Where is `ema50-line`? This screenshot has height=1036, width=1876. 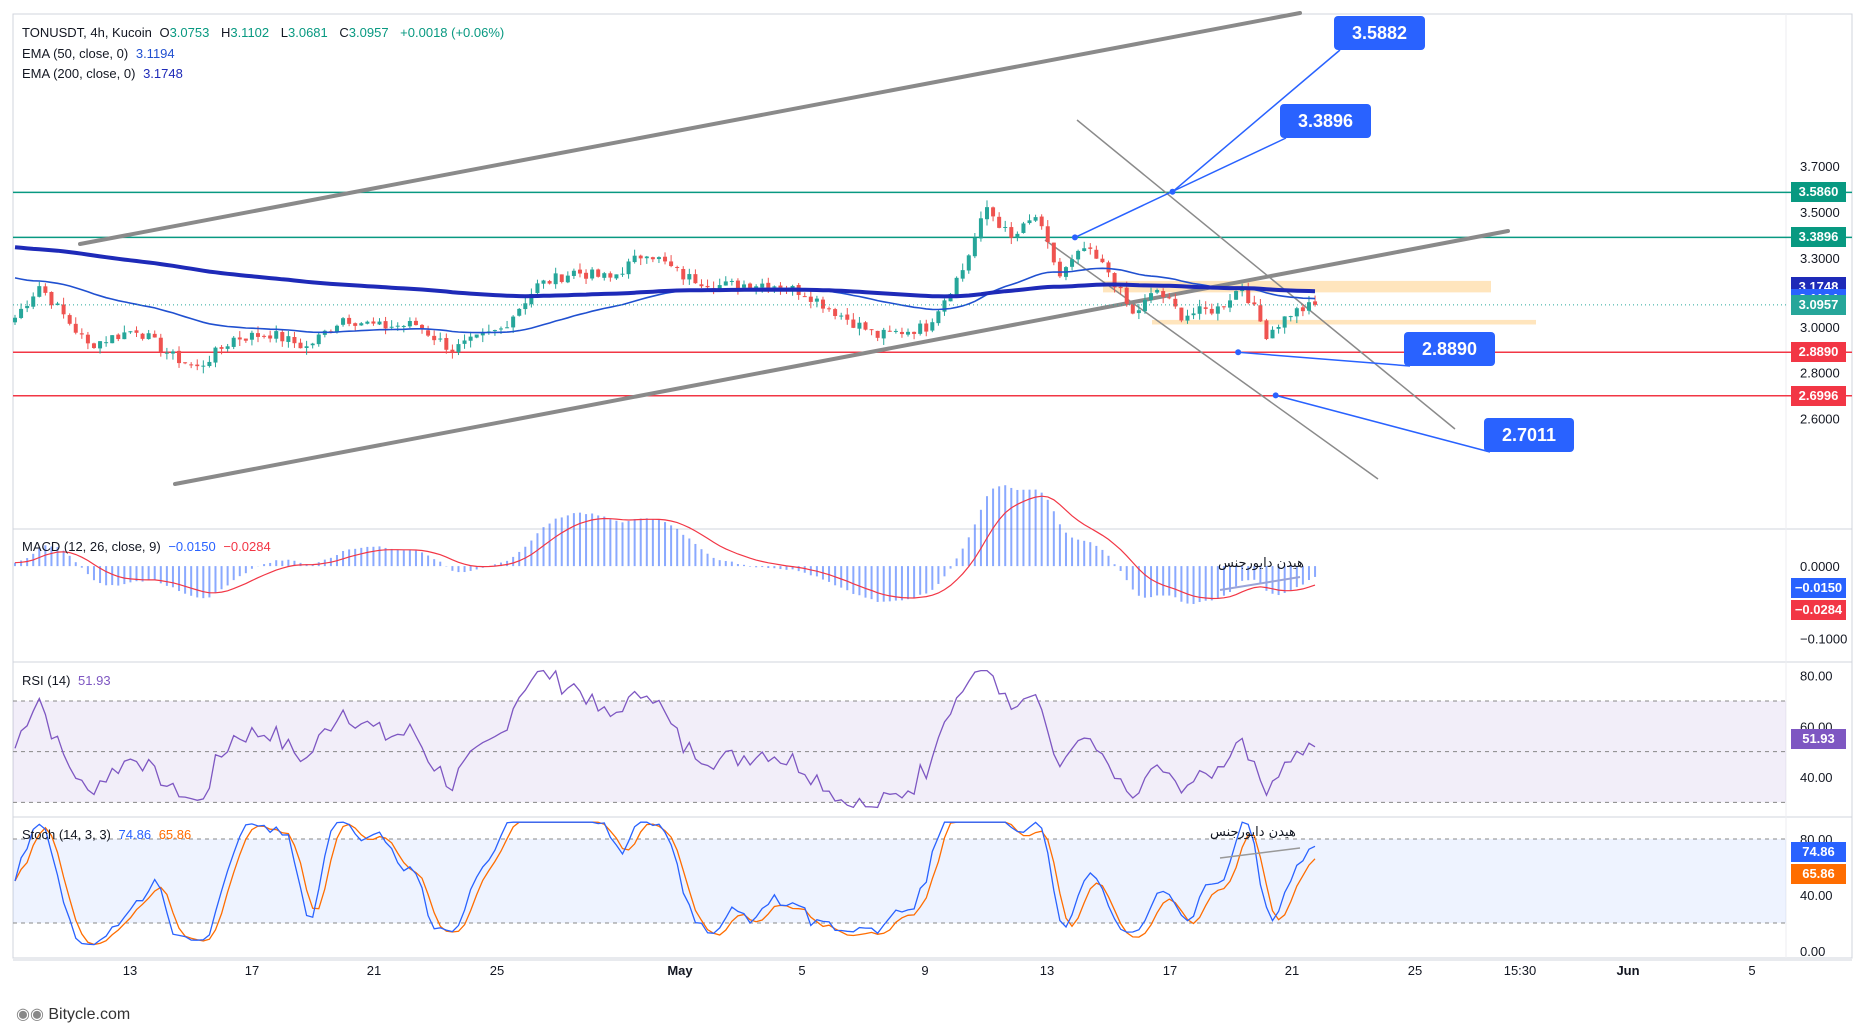
ema50-line is located at coordinates (665, 300).